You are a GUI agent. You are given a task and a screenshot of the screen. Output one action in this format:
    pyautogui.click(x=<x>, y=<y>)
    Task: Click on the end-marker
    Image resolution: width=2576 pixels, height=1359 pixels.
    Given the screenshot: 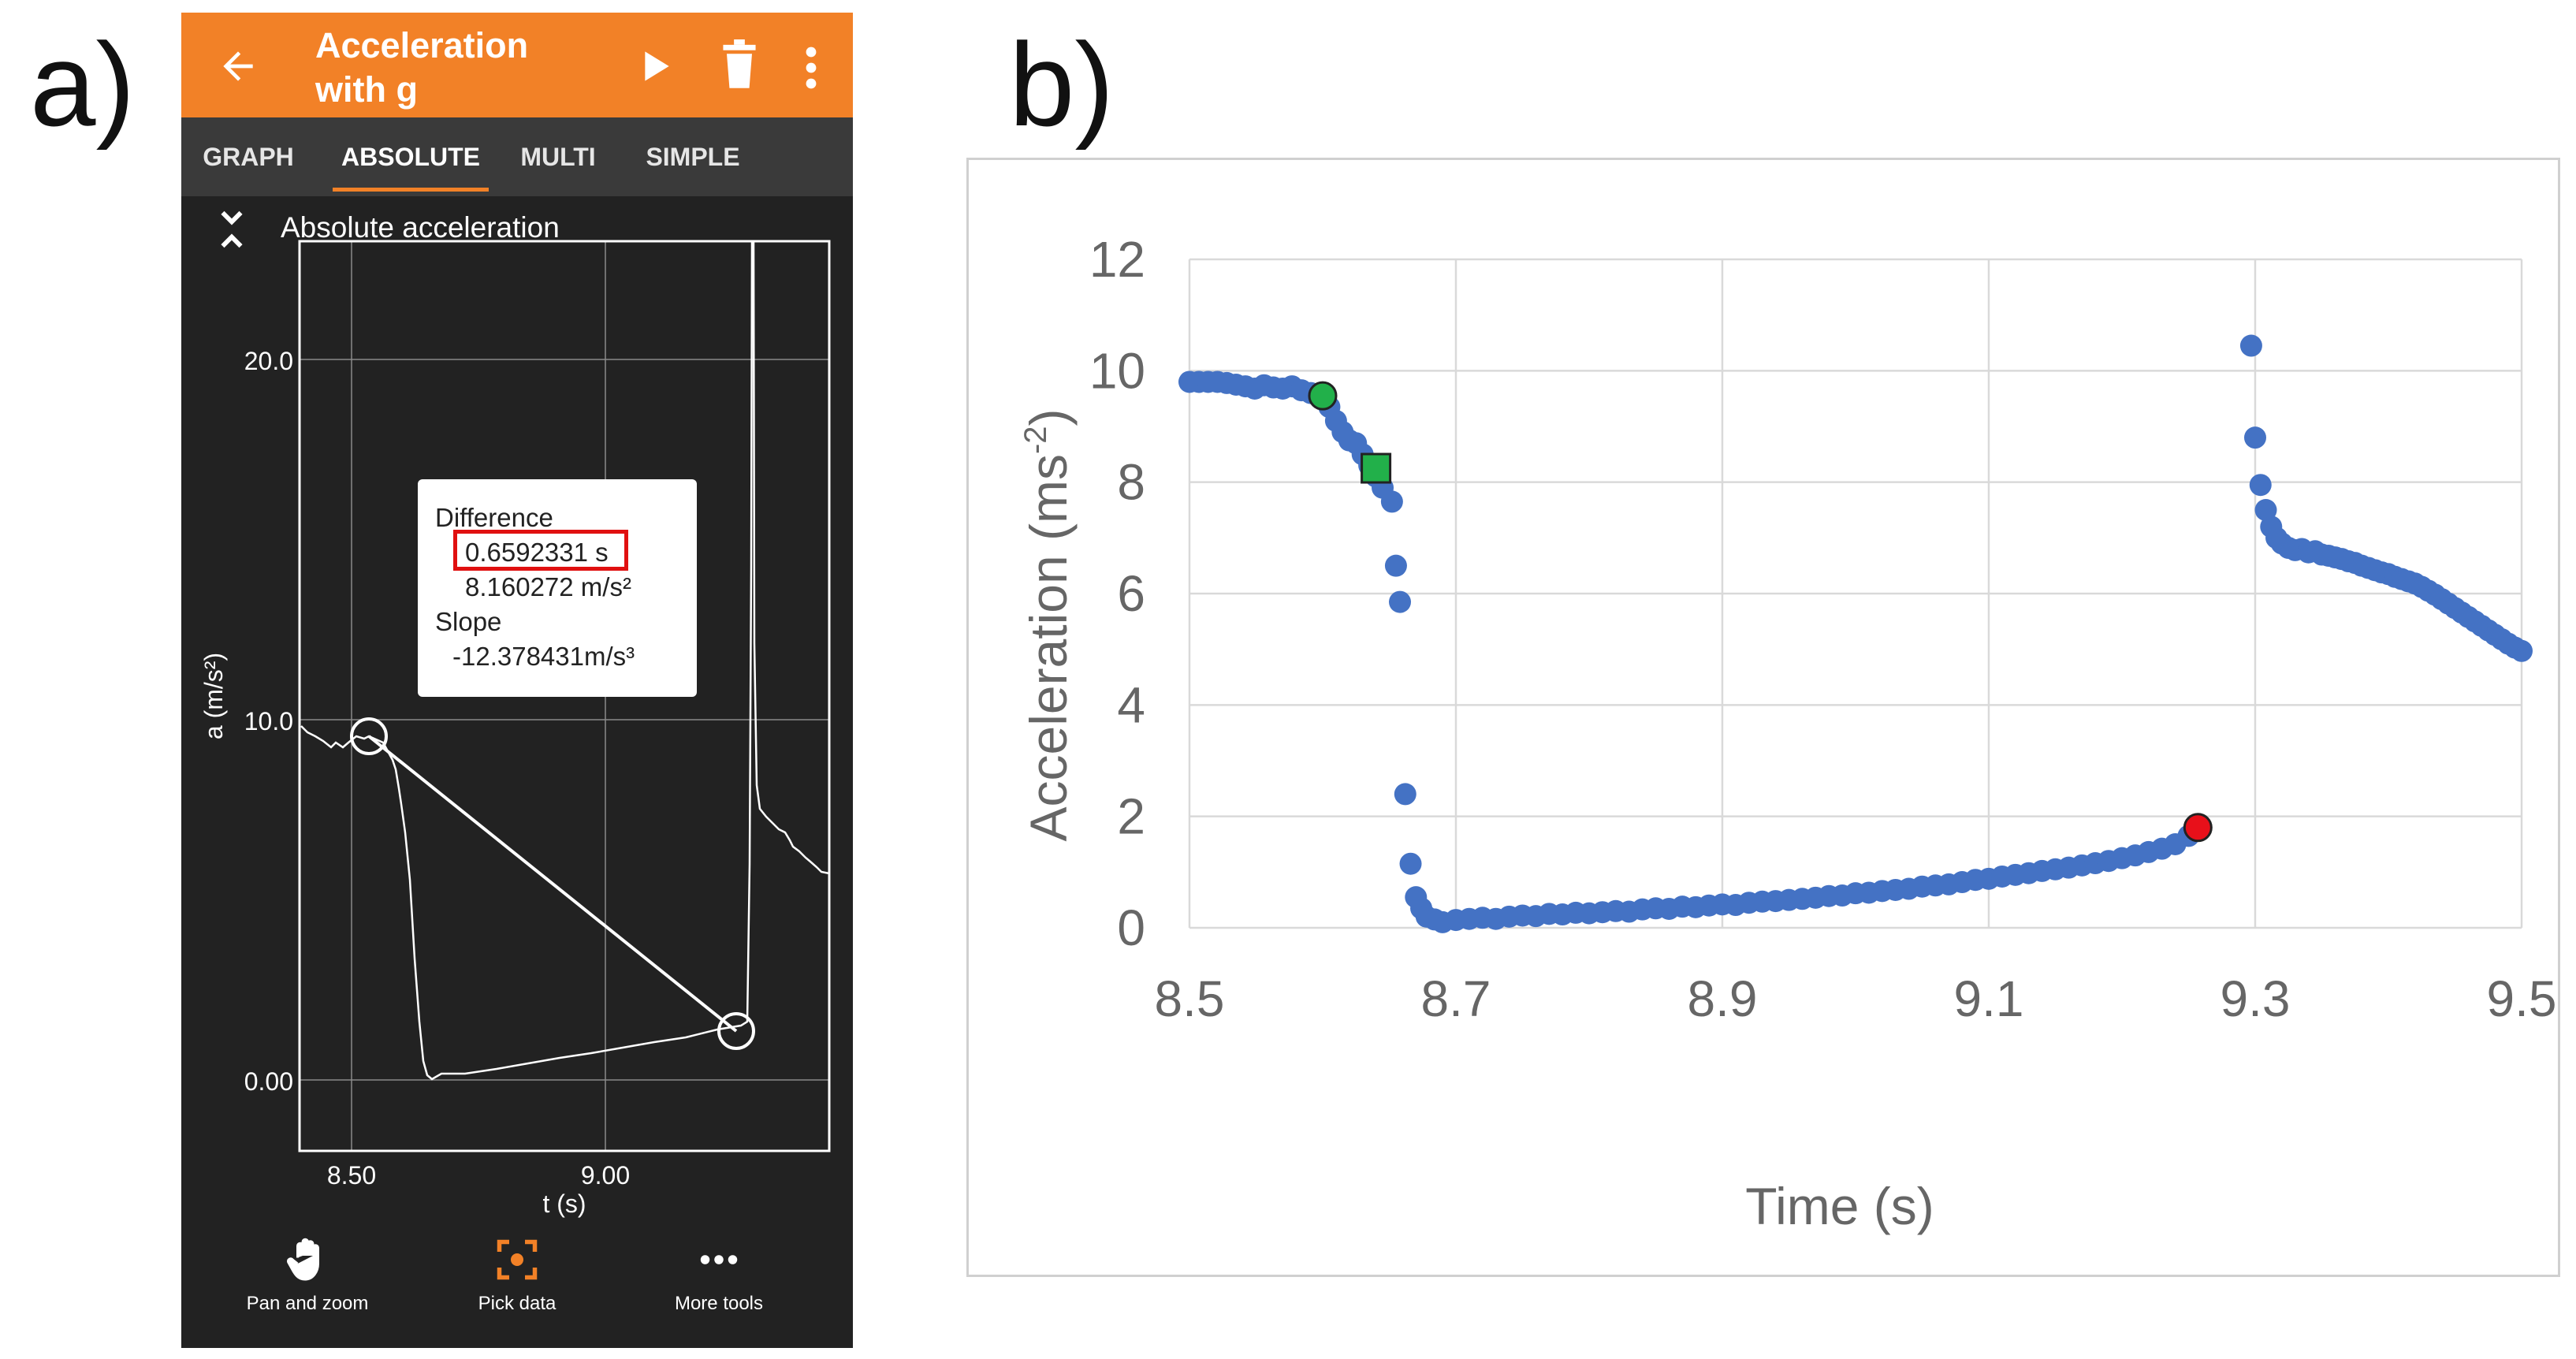 What is the action you would take?
    pyautogui.click(x=2198, y=828)
    